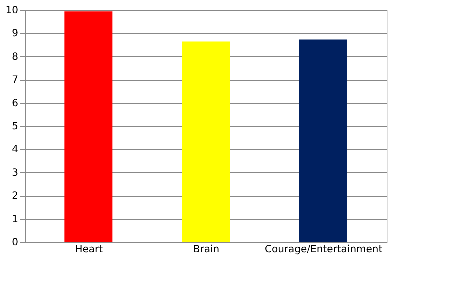 The width and height of the screenshot is (455, 291). I want to click on y-tick-label: 1, so click(15, 220).